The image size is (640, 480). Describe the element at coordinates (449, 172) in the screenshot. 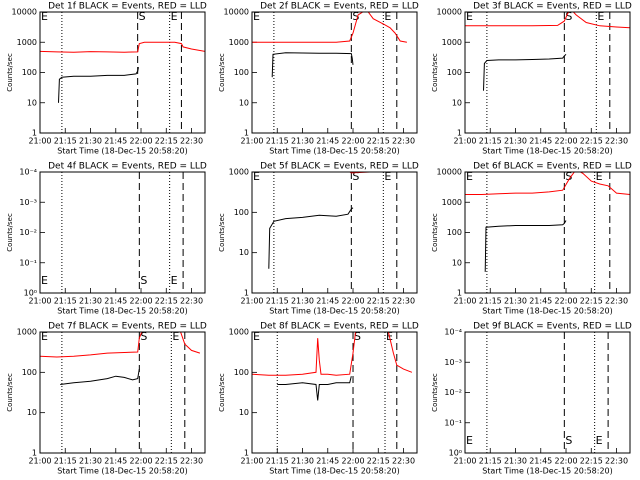

I see `y-tick-label: 10000` at that location.